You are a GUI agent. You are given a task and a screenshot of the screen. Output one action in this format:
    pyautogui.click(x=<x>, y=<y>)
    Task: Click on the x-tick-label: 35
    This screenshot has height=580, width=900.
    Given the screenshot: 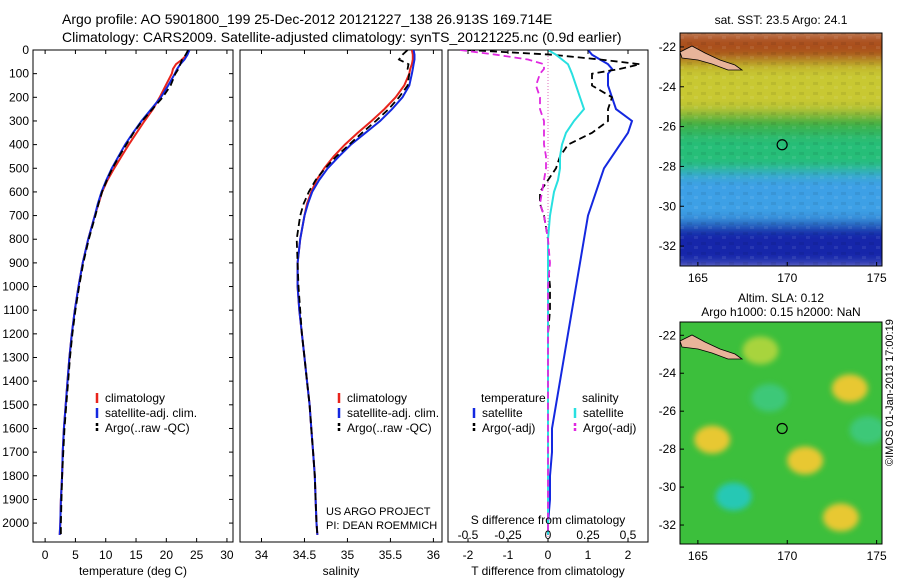 What is the action you would take?
    pyautogui.click(x=348, y=555)
    